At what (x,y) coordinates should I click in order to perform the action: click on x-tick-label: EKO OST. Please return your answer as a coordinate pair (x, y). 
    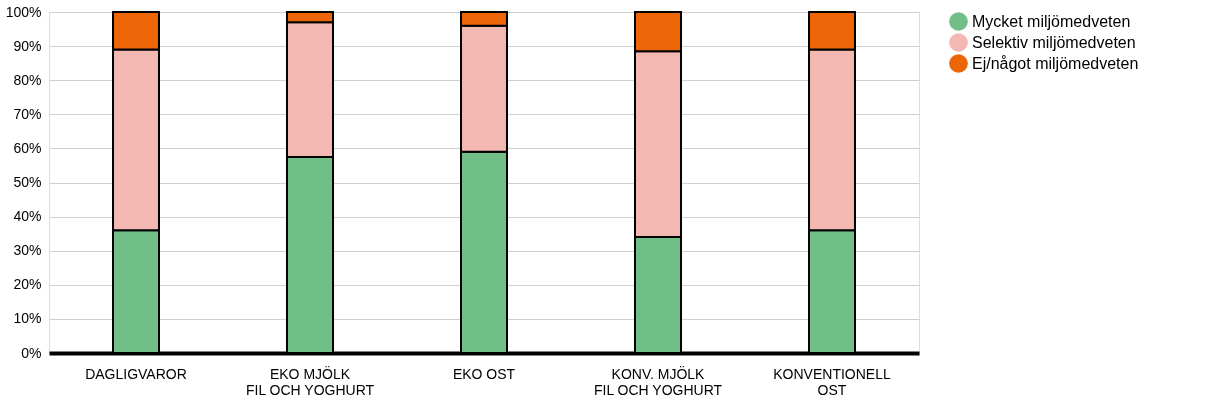
    Looking at the image, I should click on (484, 373).